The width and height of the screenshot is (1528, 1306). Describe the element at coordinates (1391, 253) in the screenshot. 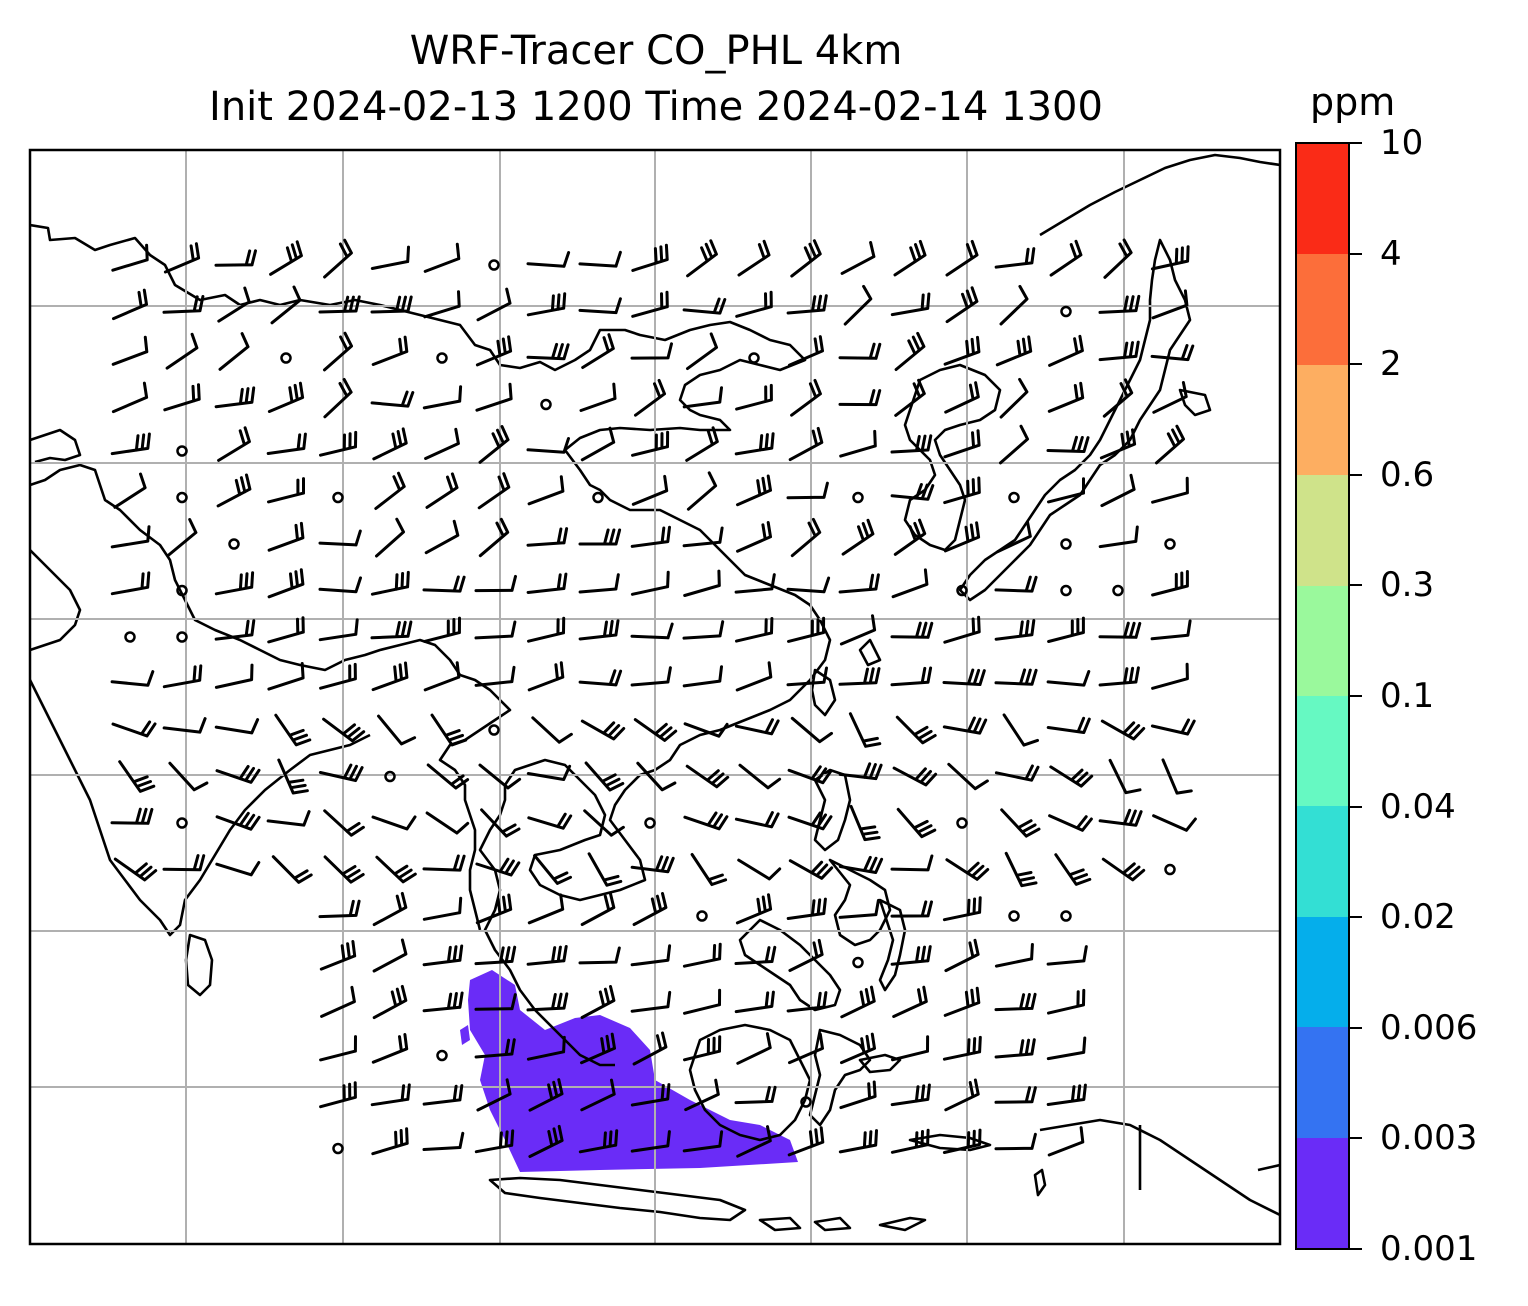

I see `colorbar-tick-label: 4` at that location.